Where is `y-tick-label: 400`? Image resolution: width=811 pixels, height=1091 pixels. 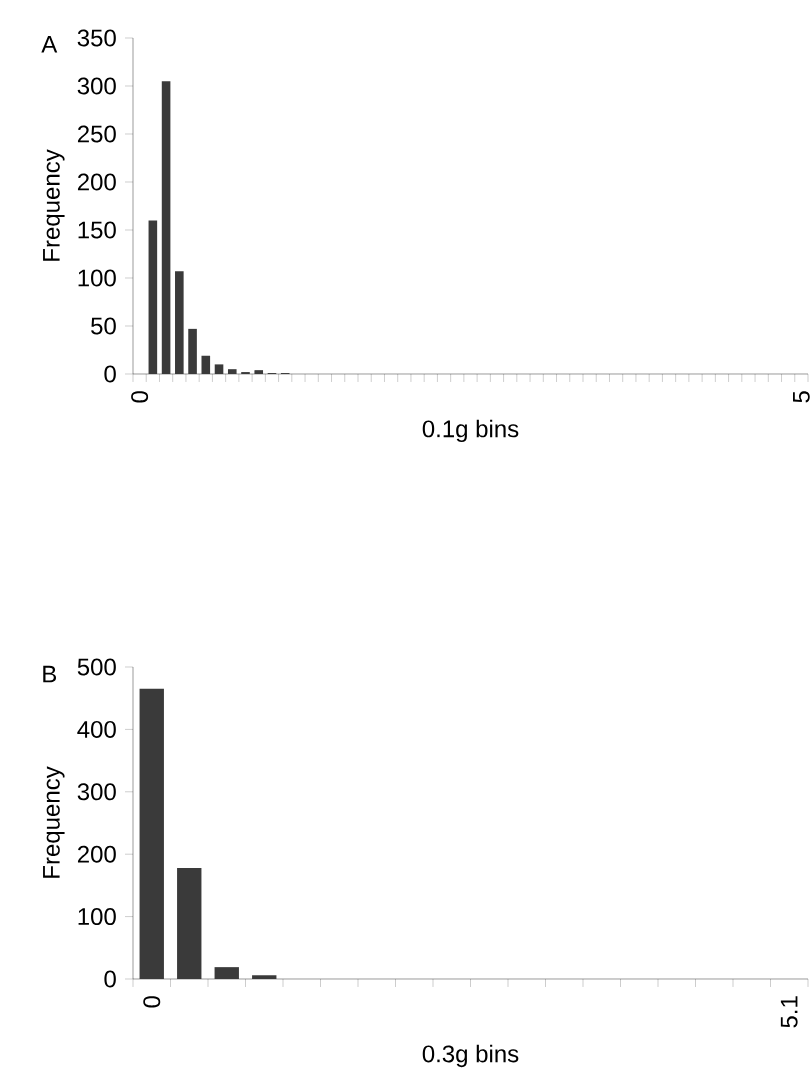
y-tick-label: 400 is located at coordinates (96, 729).